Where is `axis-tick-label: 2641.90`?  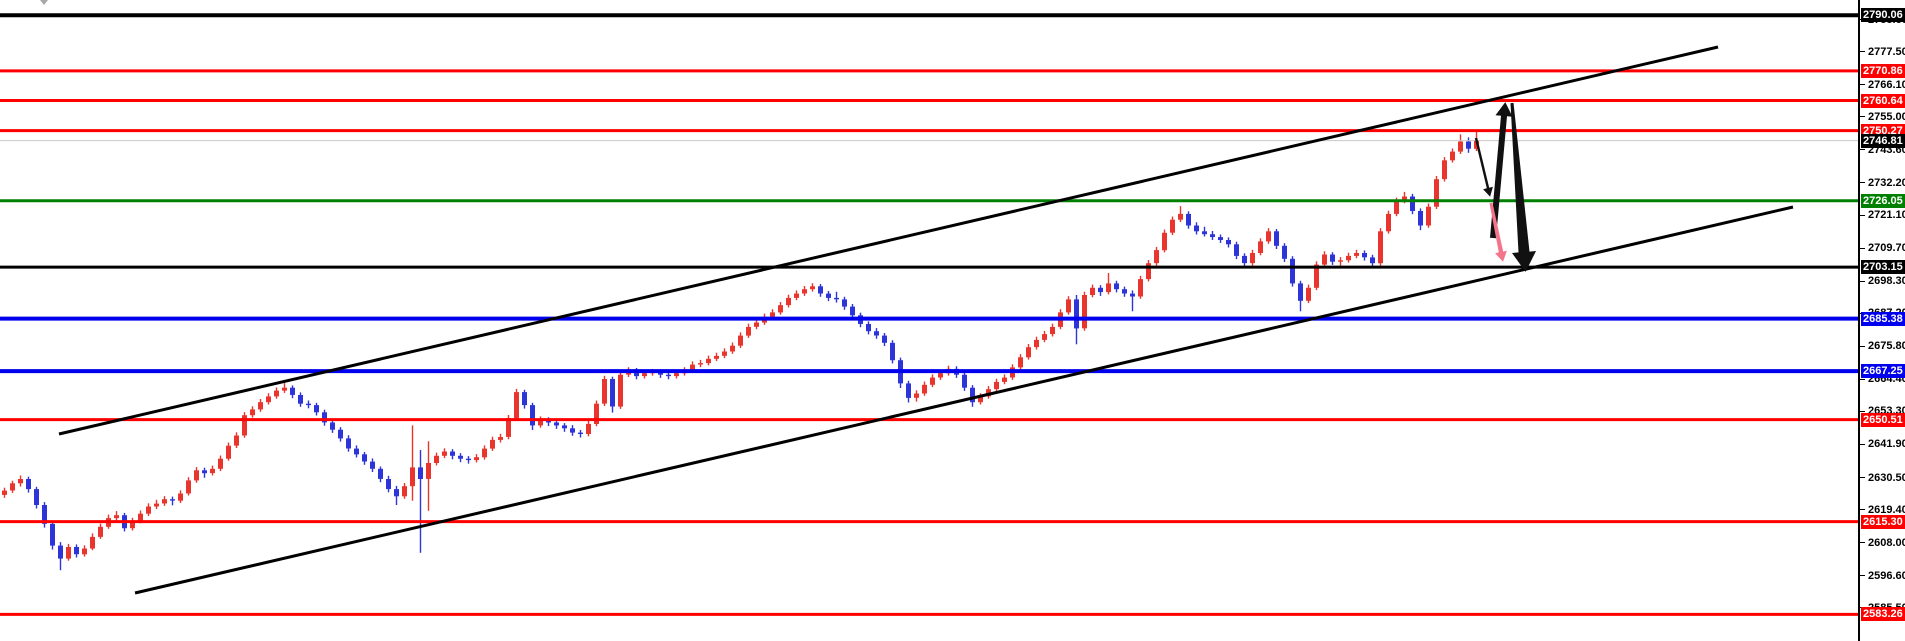 axis-tick-label: 2641.90 is located at coordinates (1886, 444).